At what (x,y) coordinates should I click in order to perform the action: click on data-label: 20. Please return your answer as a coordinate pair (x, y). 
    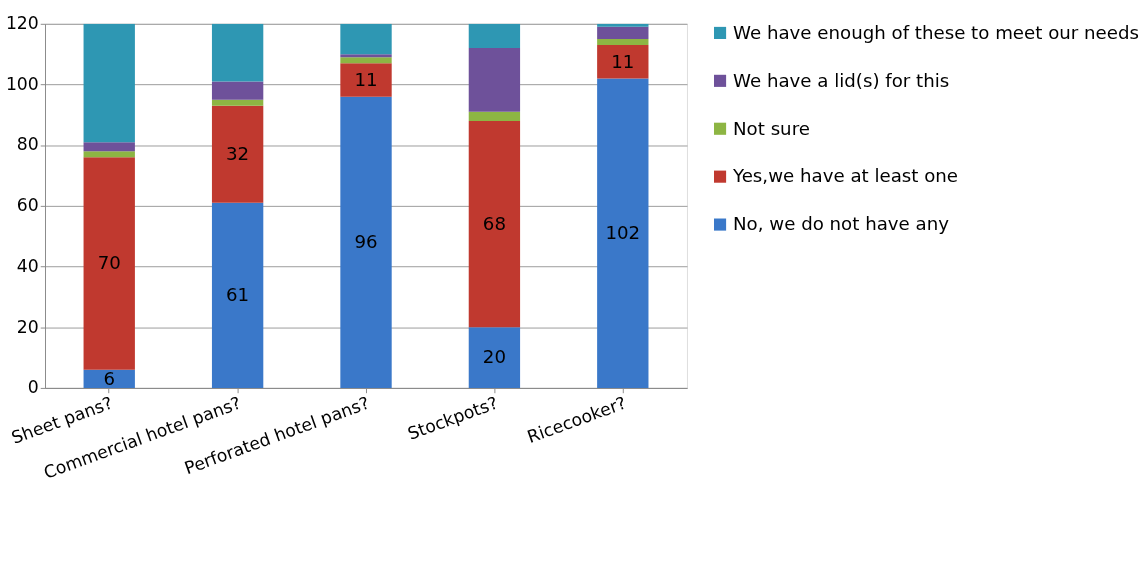
    Looking at the image, I should click on (494, 357).